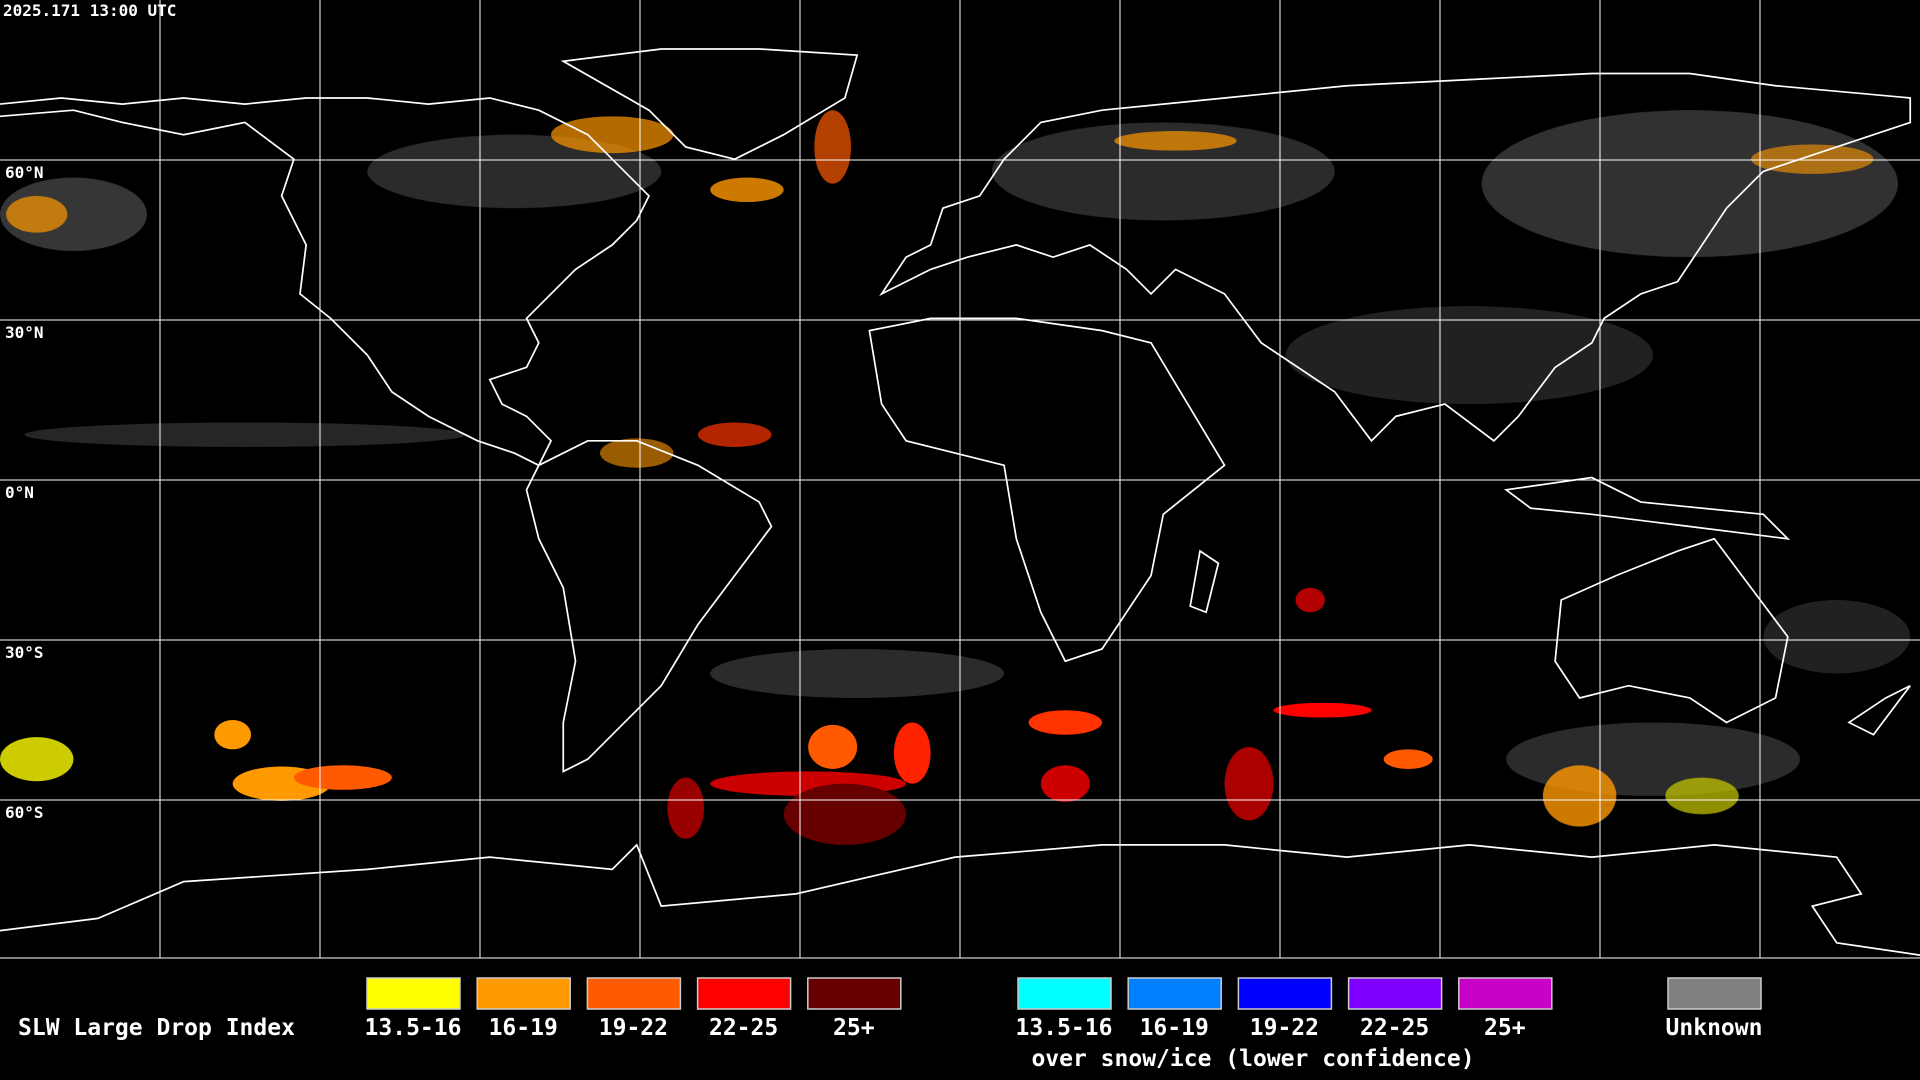 The width and height of the screenshot is (1920, 1080). I want to click on latitude-label: 0°N, so click(19, 492).